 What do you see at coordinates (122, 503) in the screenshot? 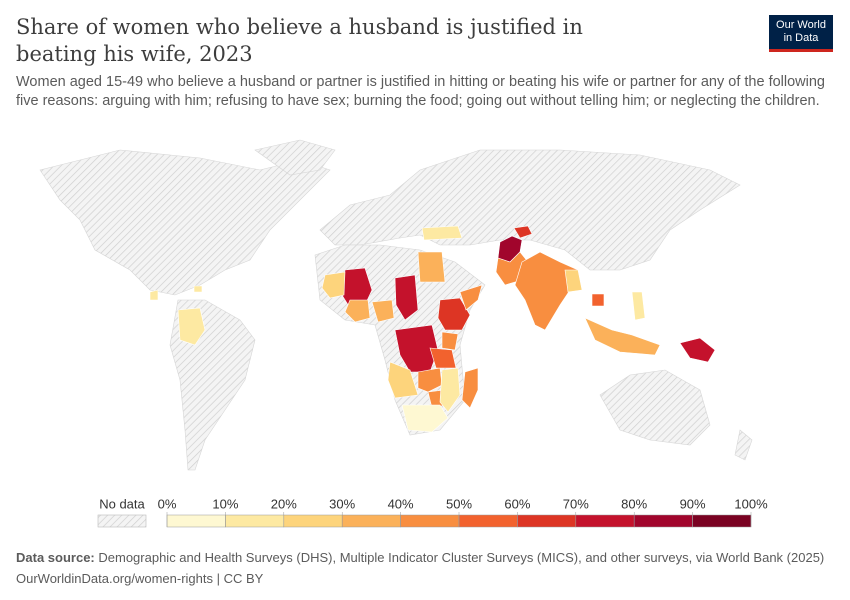
I see `legend-no-data-label: No data` at bounding box center [122, 503].